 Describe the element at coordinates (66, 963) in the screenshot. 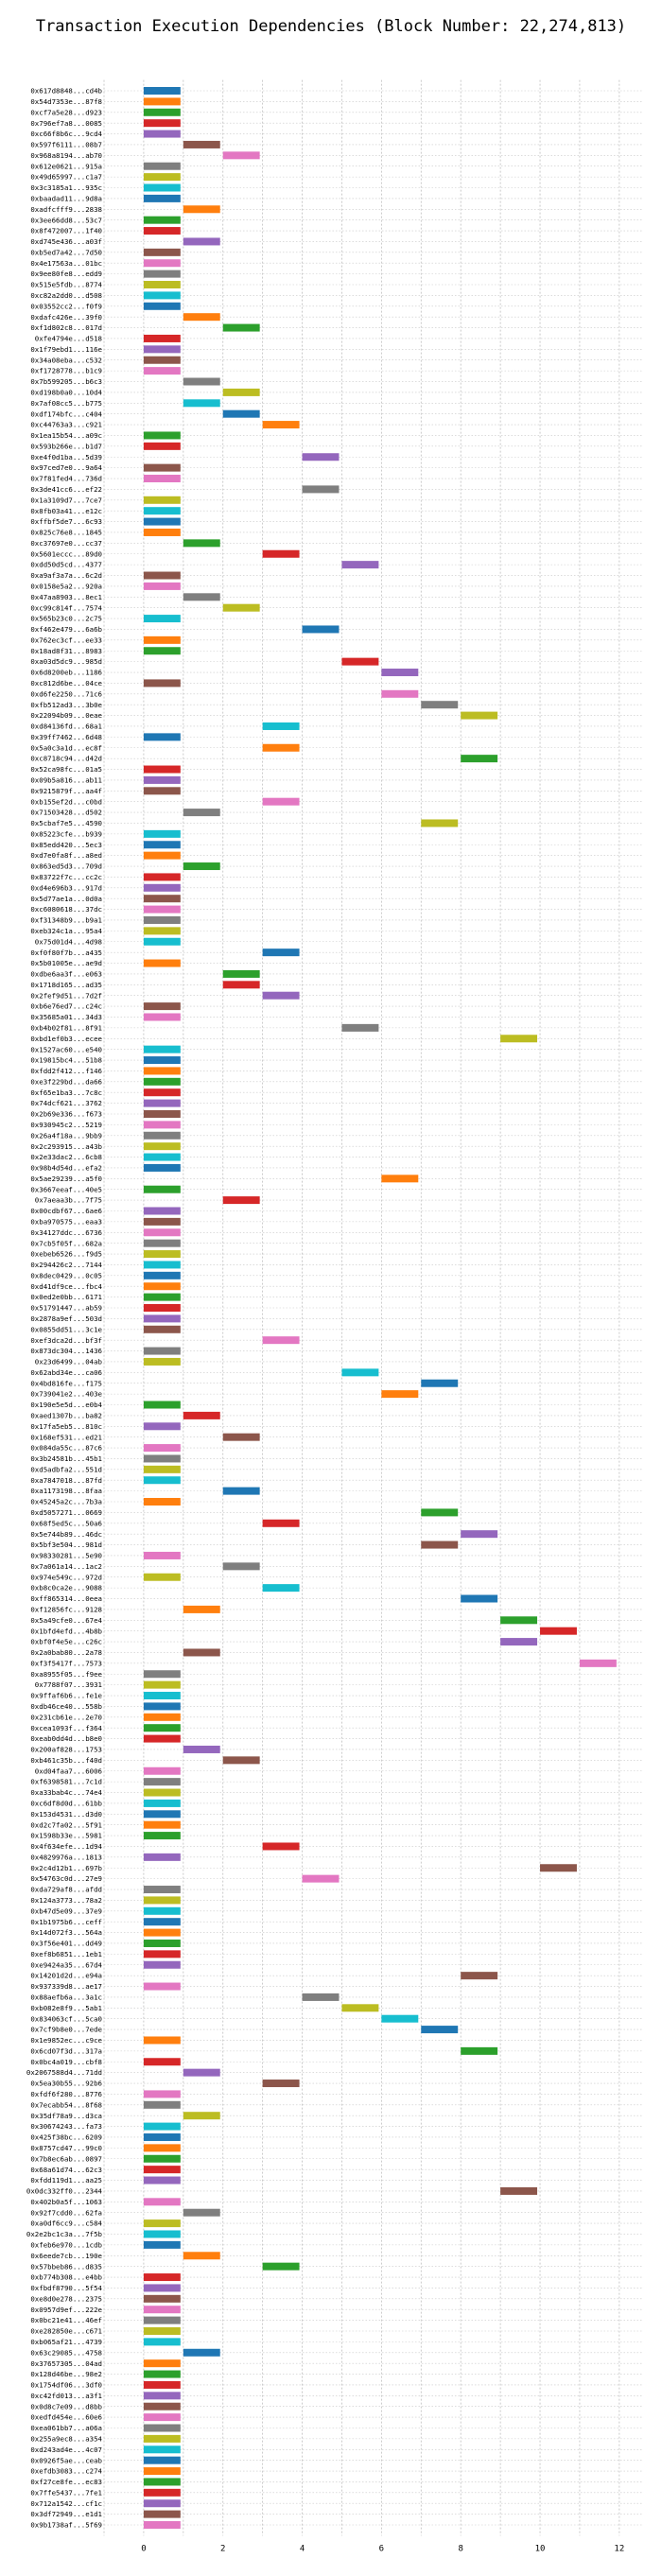

I see `y-tick-label: 0x5b01005e...ae9d` at that location.